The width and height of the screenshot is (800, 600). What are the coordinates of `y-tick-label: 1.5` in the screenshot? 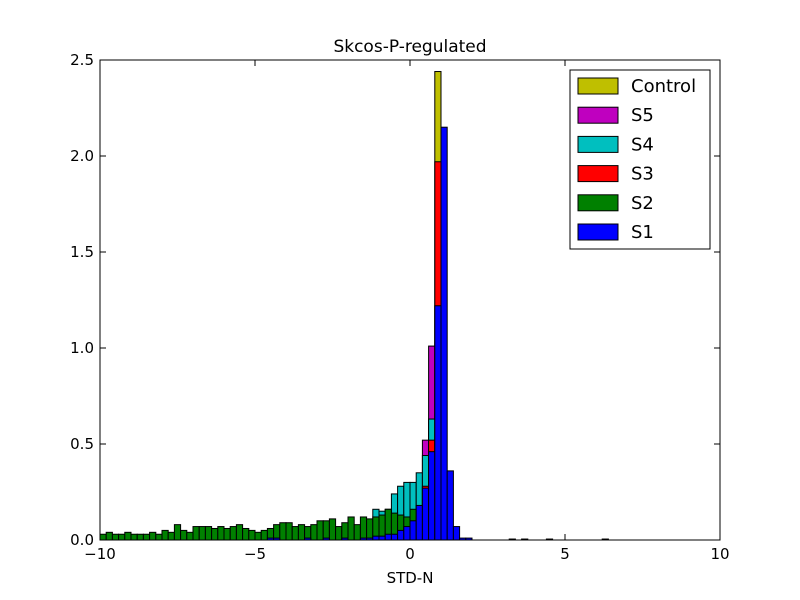 It's located at (82, 252).